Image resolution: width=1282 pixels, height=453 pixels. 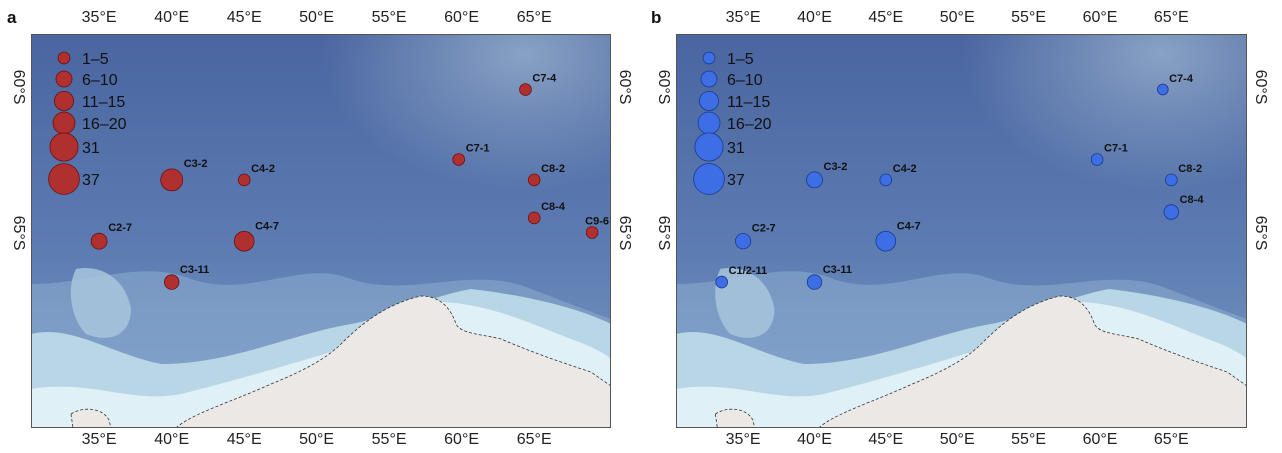 I want to click on panel-label-a: a, so click(x=12, y=17).